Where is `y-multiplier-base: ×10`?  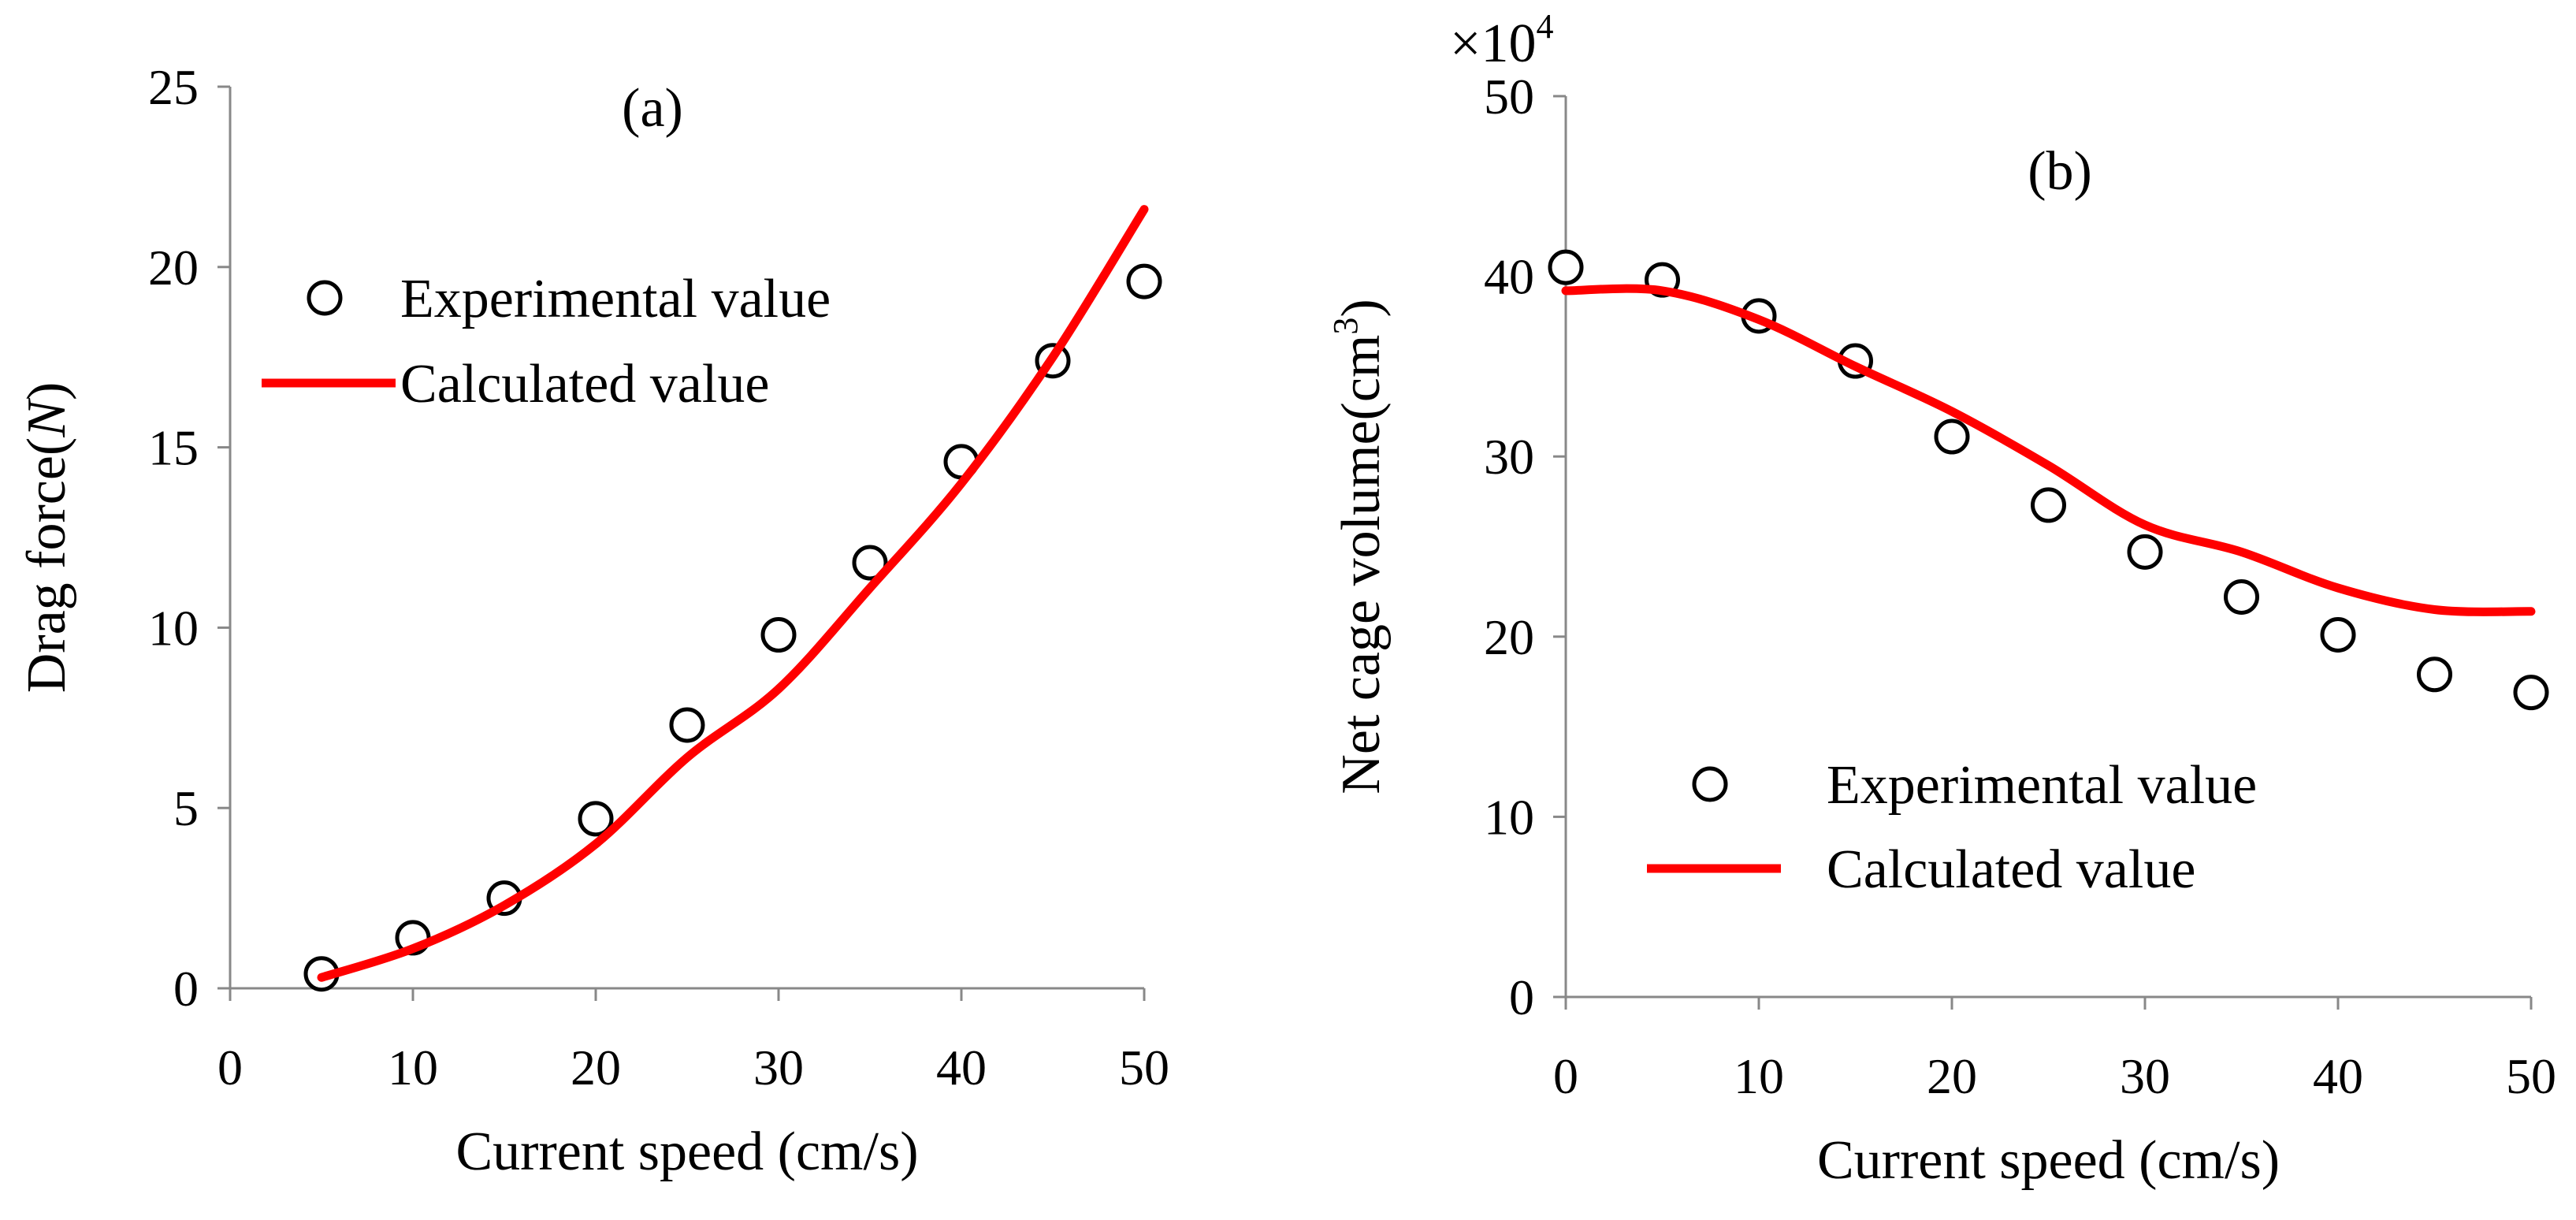
y-multiplier-base: ×10 is located at coordinates (1493, 43).